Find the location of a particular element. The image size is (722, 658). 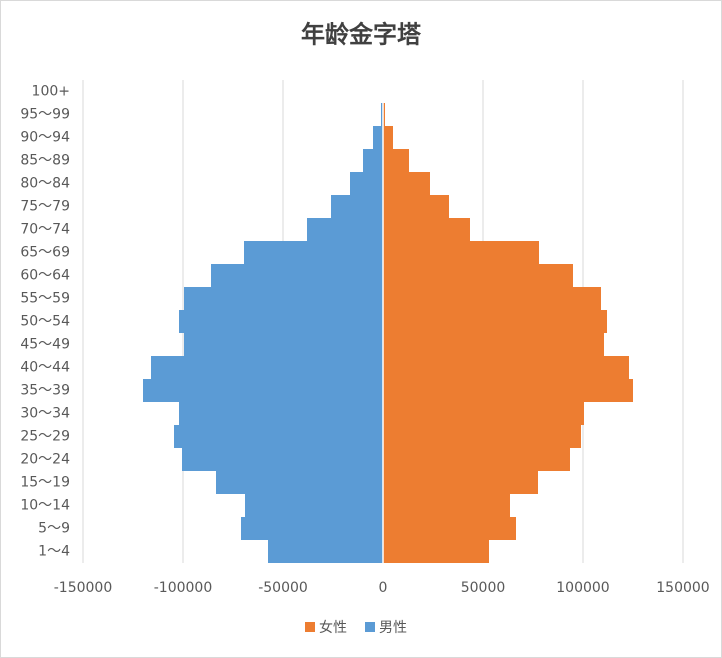

legend-label: 女性 is located at coordinates (333, 627).